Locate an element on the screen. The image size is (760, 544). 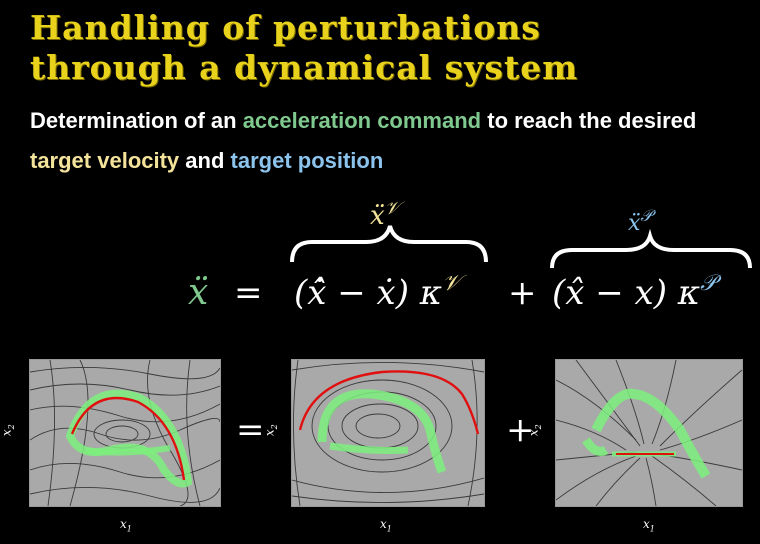
equation-term-position: (x̂ − x) κ is located at coordinates (626, 293).